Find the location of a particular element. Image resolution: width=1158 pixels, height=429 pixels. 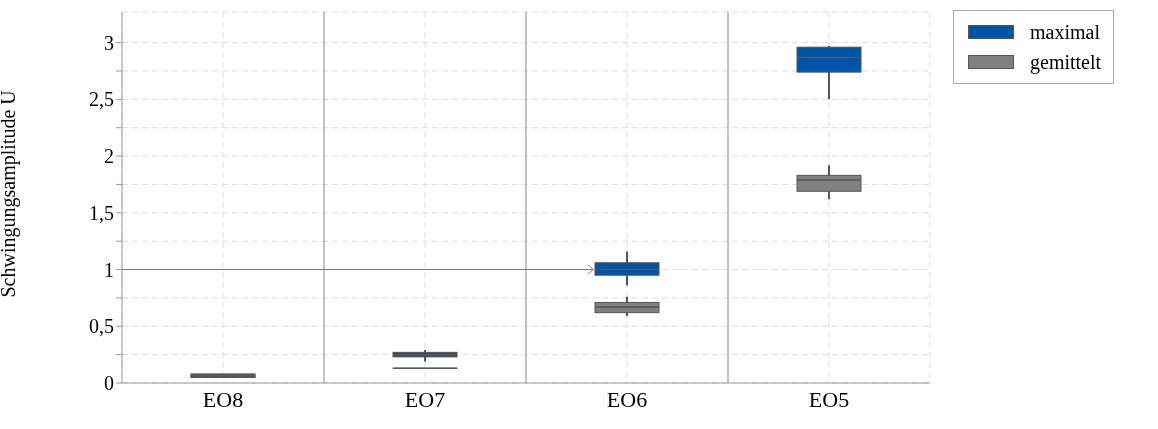

y-tick-label: 3 is located at coordinates (109, 42).